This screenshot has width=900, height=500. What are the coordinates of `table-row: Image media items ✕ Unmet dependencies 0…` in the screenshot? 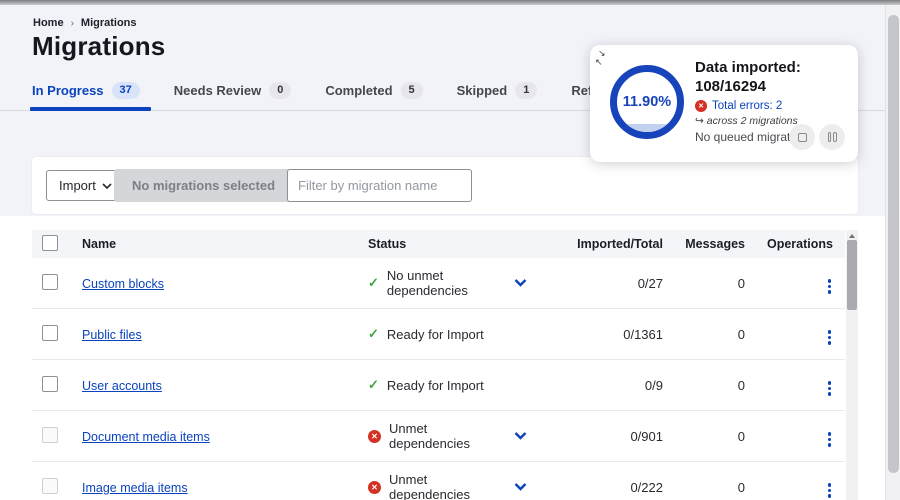 It's located at (438, 481).